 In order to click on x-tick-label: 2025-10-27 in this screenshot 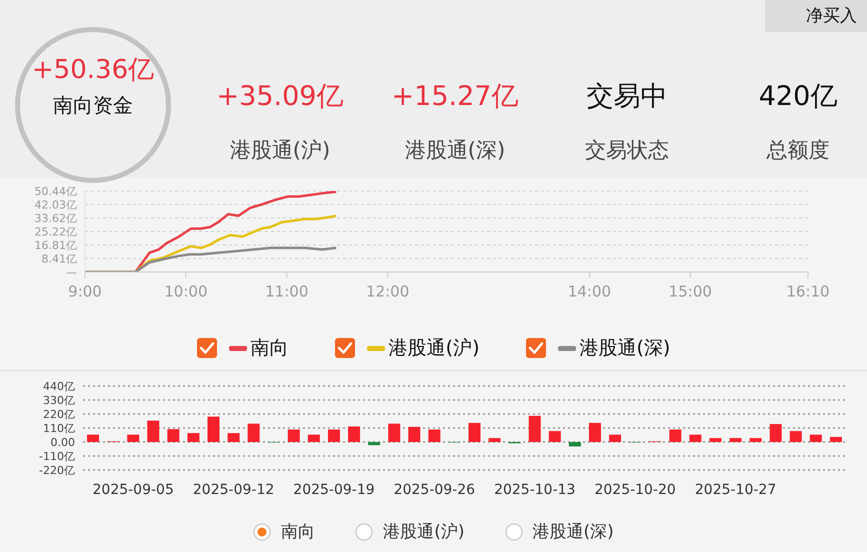, I will do `click(735, 490)`.